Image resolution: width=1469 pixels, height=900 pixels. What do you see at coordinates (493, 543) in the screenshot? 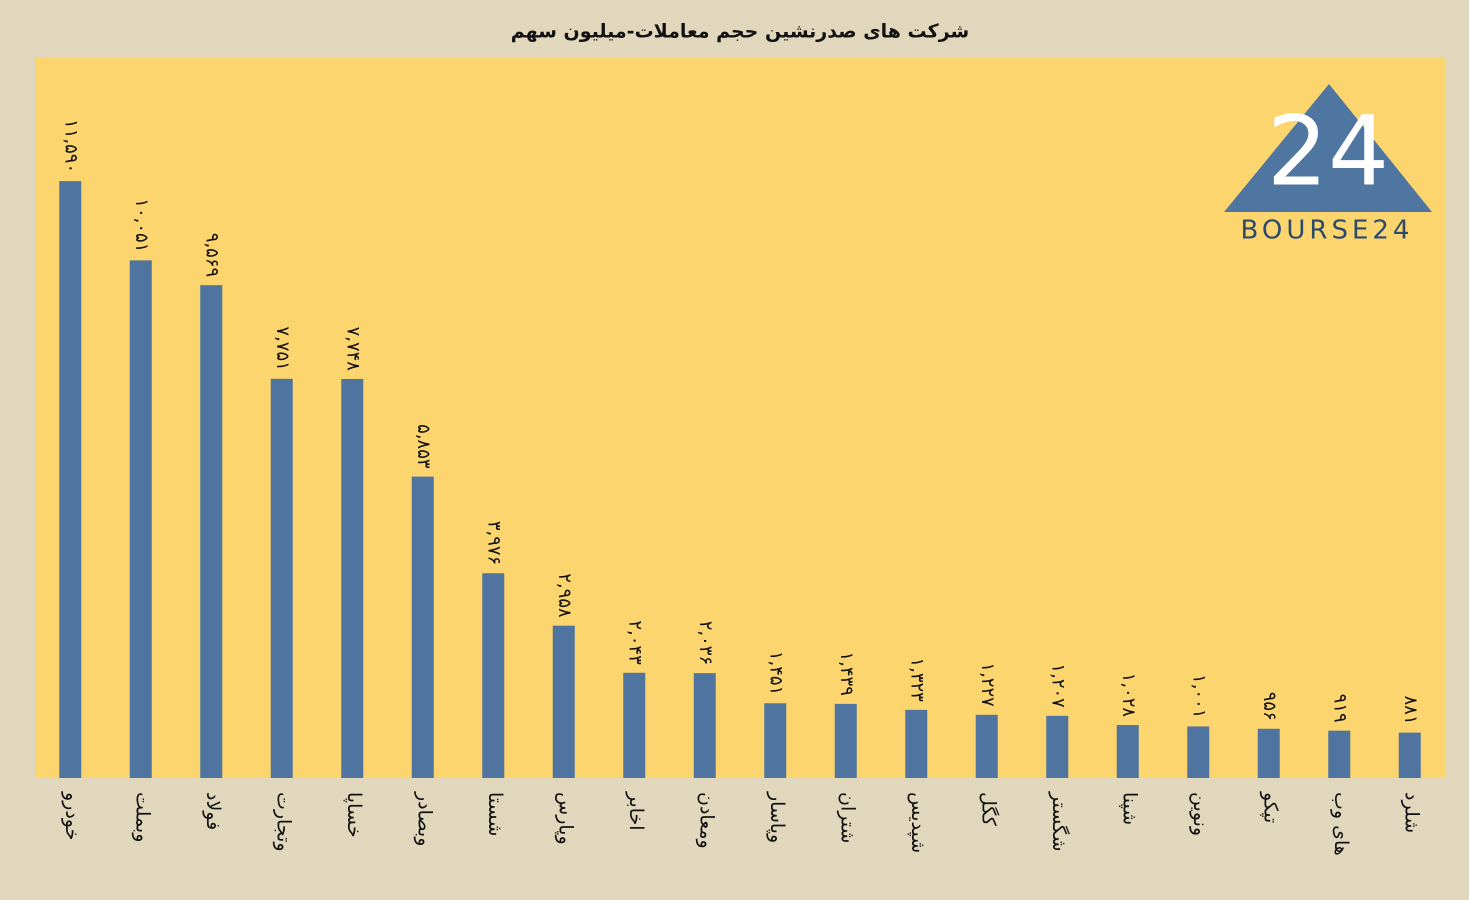
I see `value-label: ۳,۹۷۶` at bounding box center [493, 543].